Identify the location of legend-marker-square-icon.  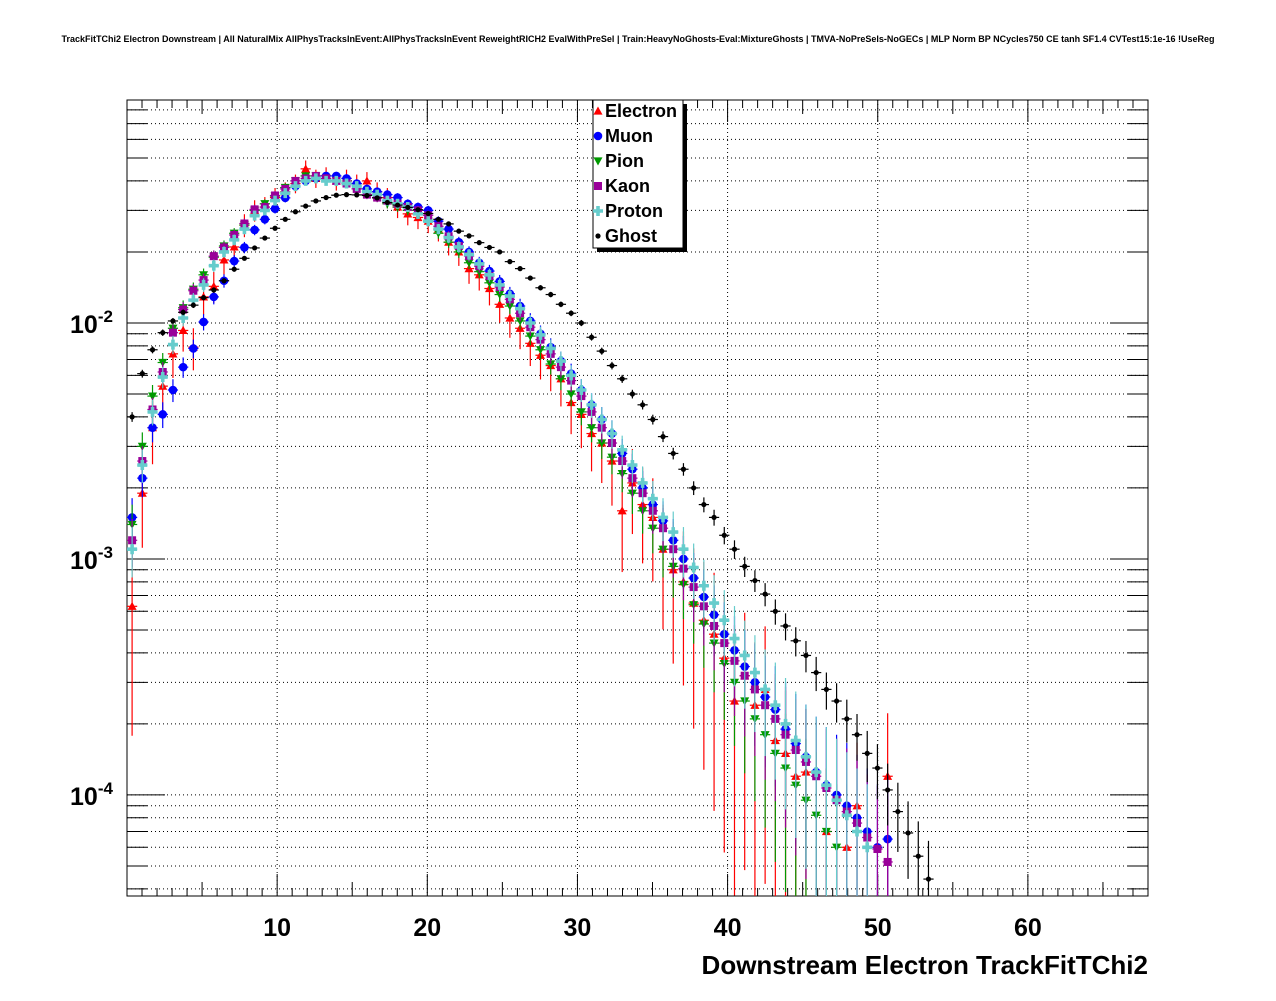
(598, 186).